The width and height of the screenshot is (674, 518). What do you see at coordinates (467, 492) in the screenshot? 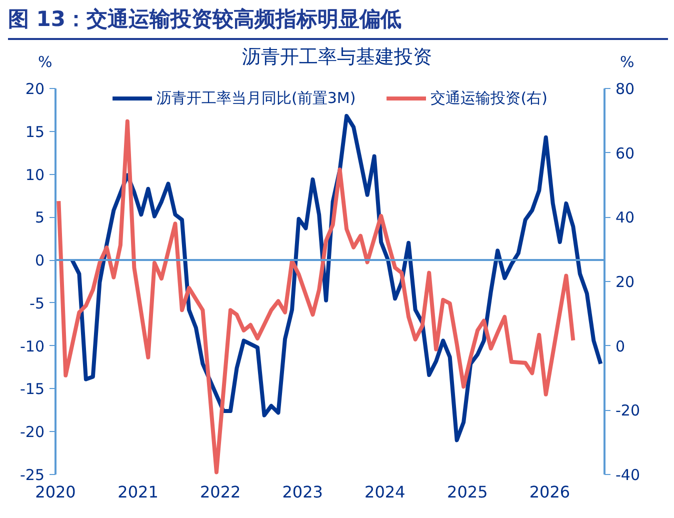
I see `x-tick-label: 2025` at bounding box center [467, 492].